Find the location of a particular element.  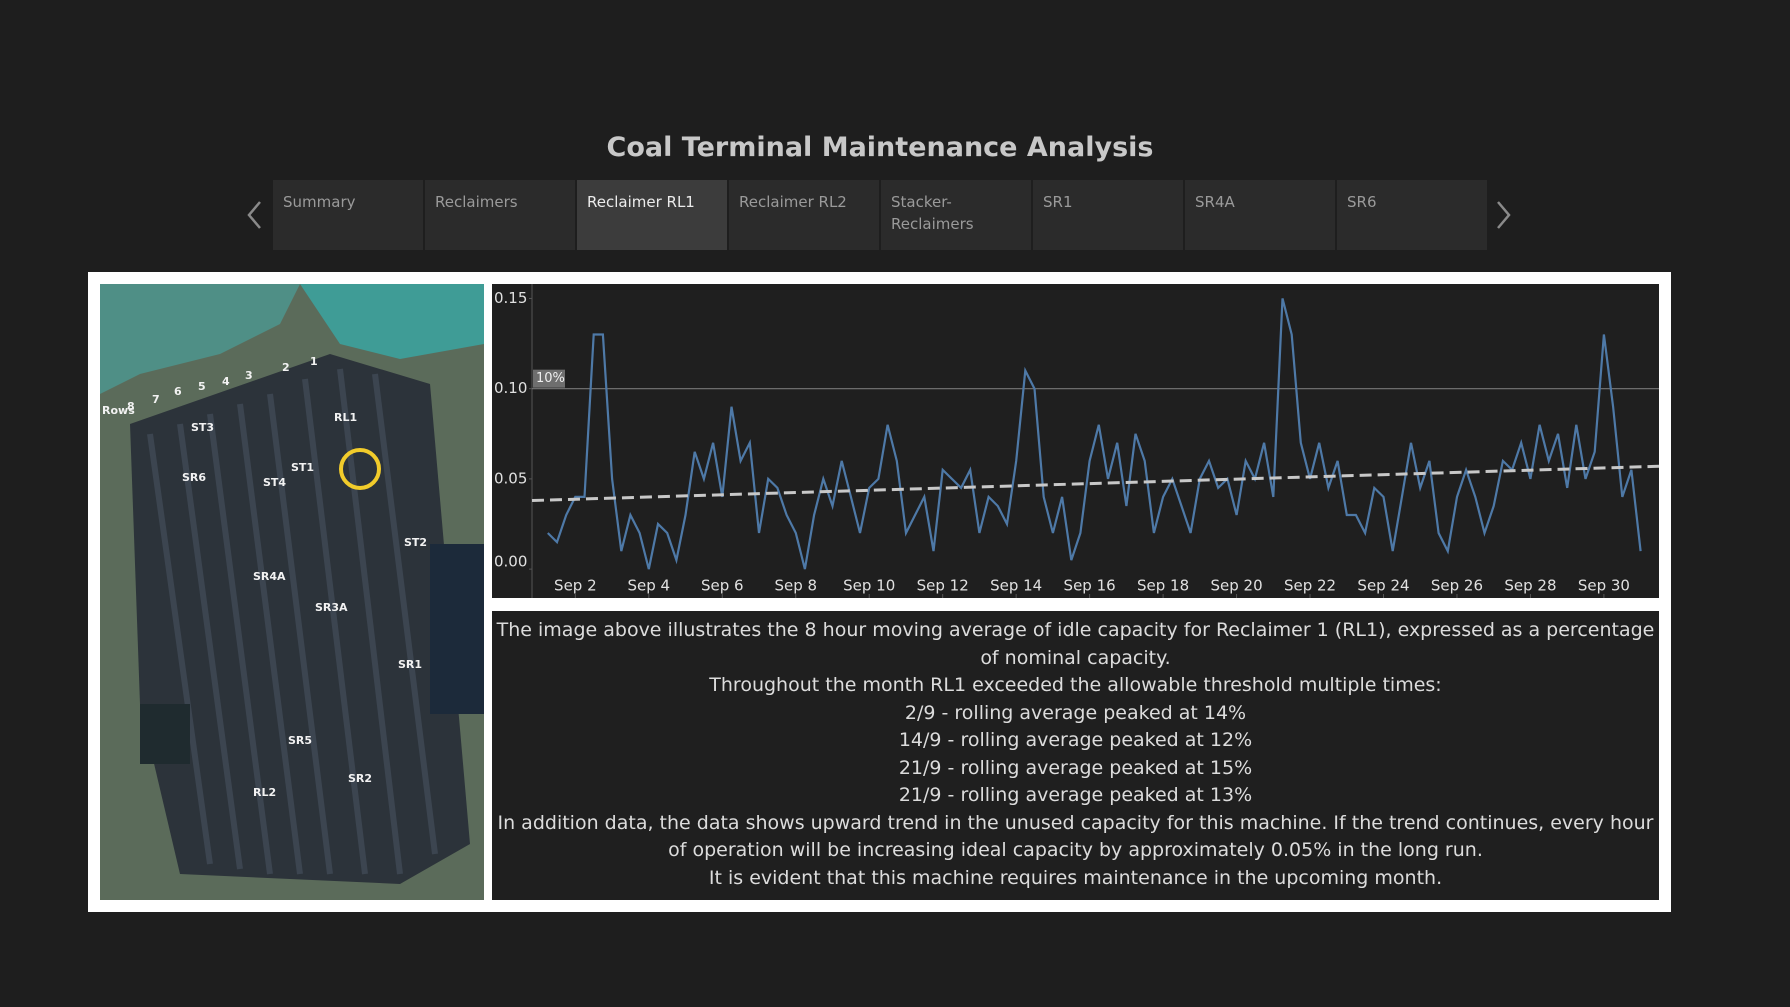

x-tick-label: Sep 12 is located at coordinates (943, 586).